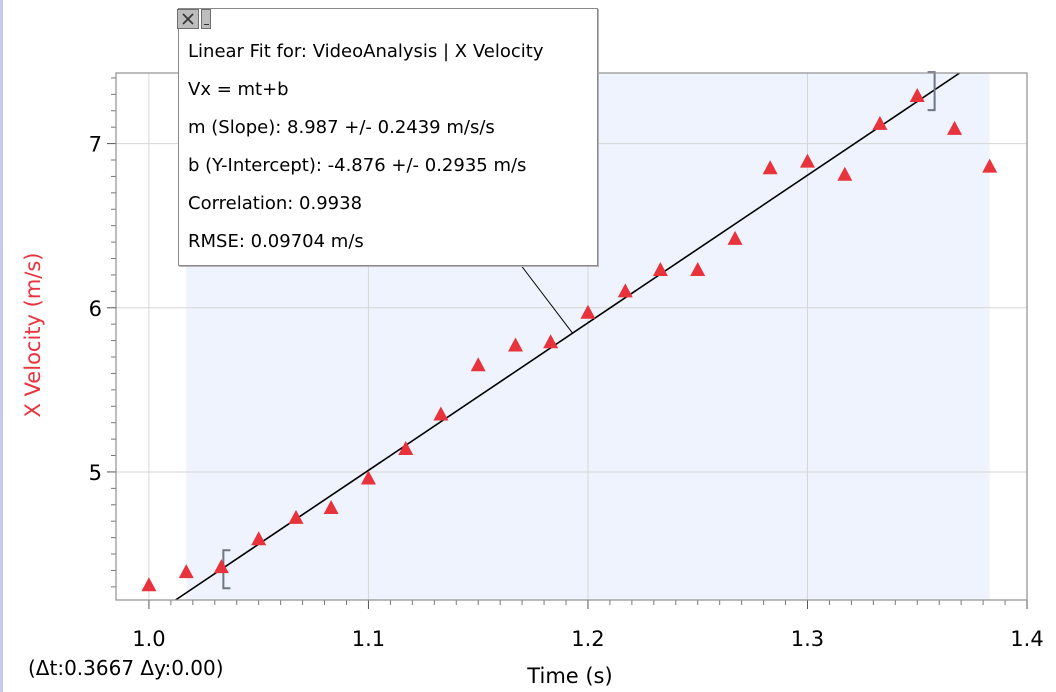  Describe the element at coordinates (1, 346) in the screenshot. I see `window-edge` at that location.